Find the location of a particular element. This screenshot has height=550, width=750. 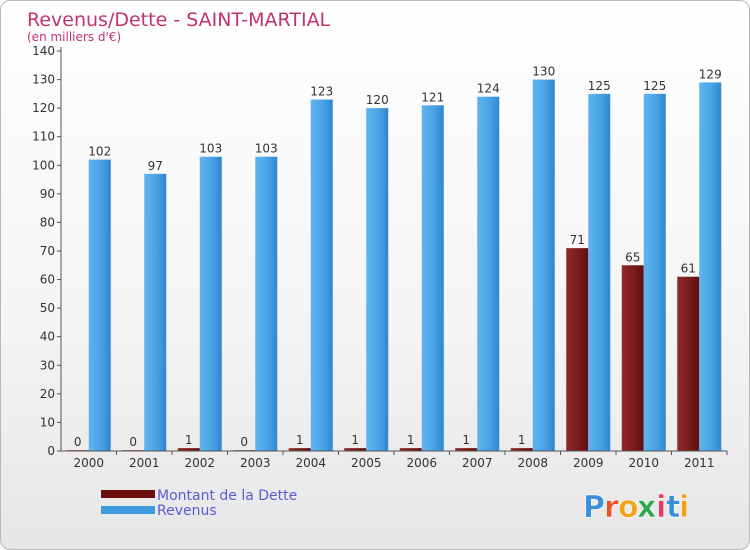

y-tick-label: 100 is located at coordinates (43, 165).